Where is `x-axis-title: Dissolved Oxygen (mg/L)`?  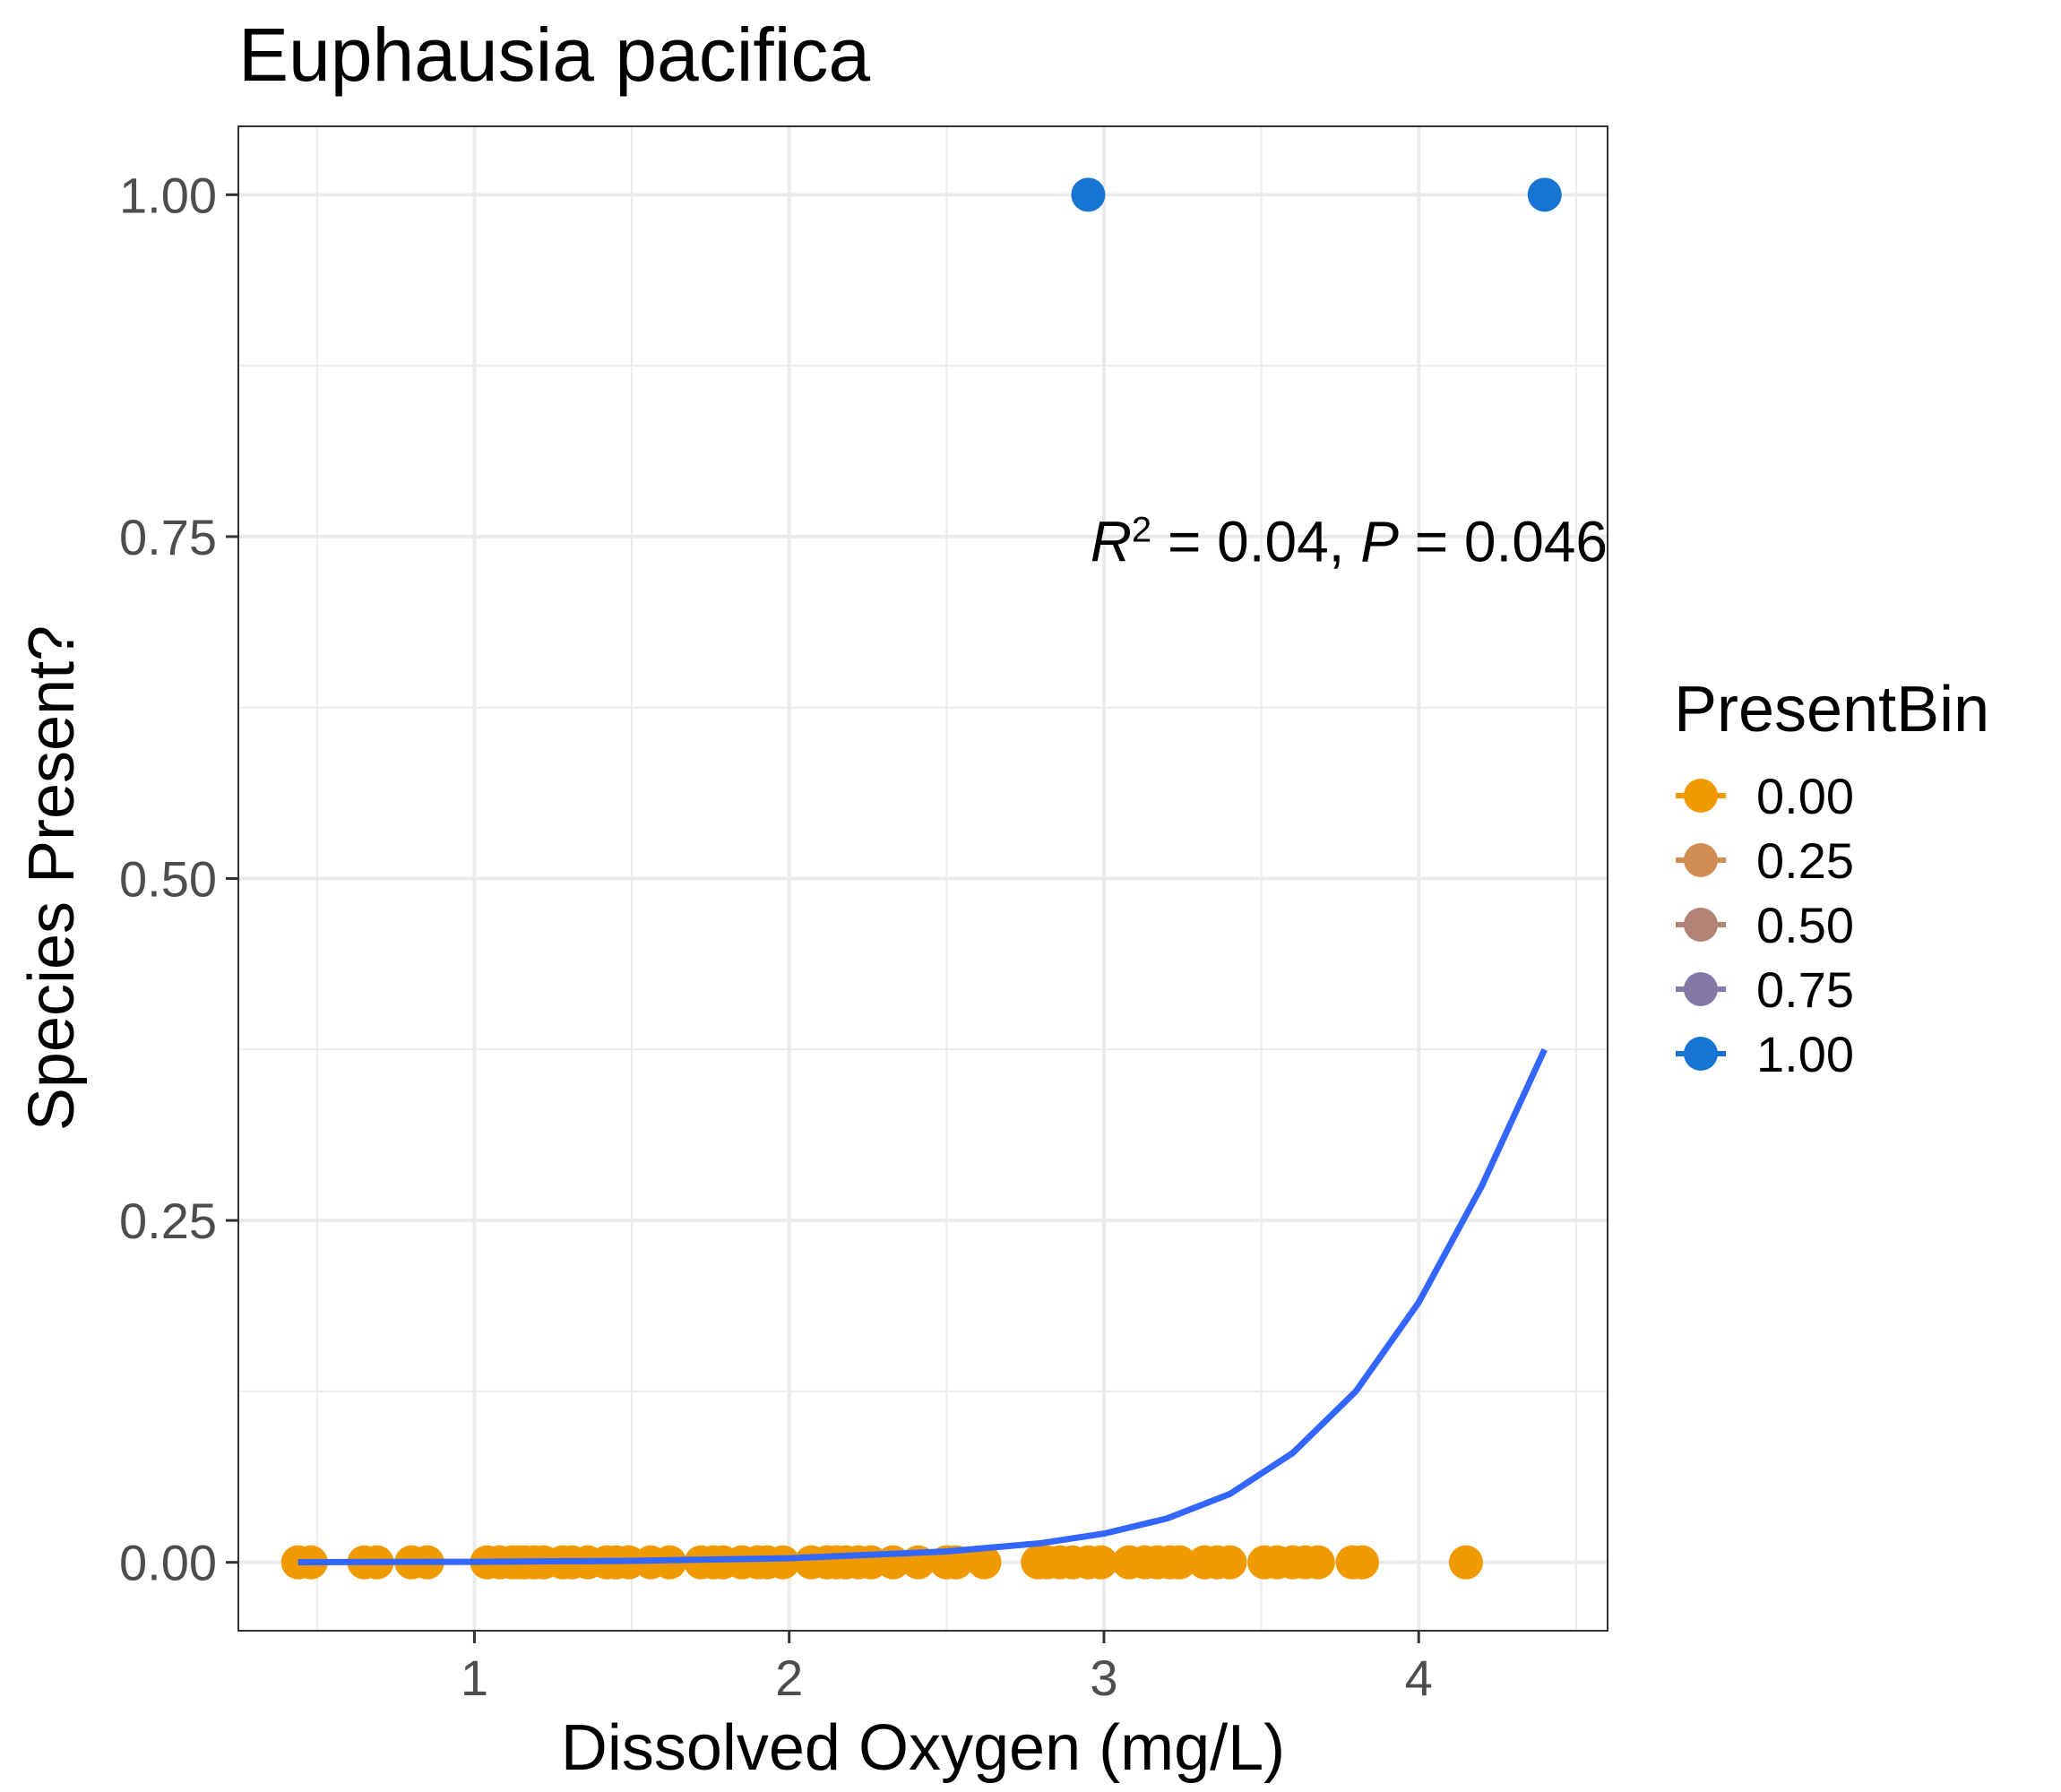
x-axis-title: Dissolved Oxygen (mg/L) is located at coordinates (923, 1748).